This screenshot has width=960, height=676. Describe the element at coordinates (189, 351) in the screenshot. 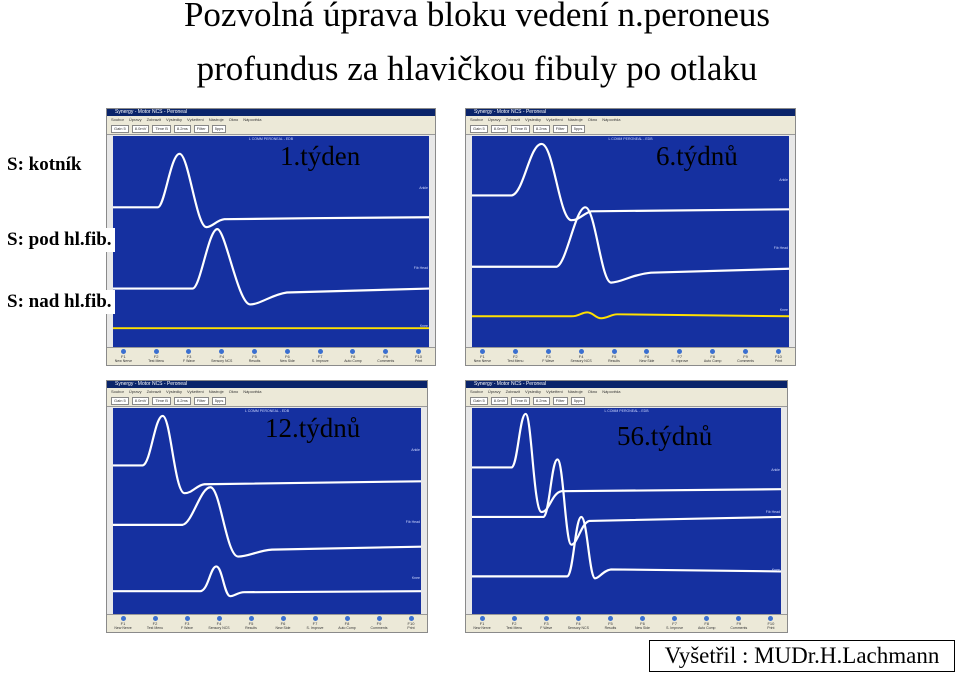

I see `function-key-icon` at that location.